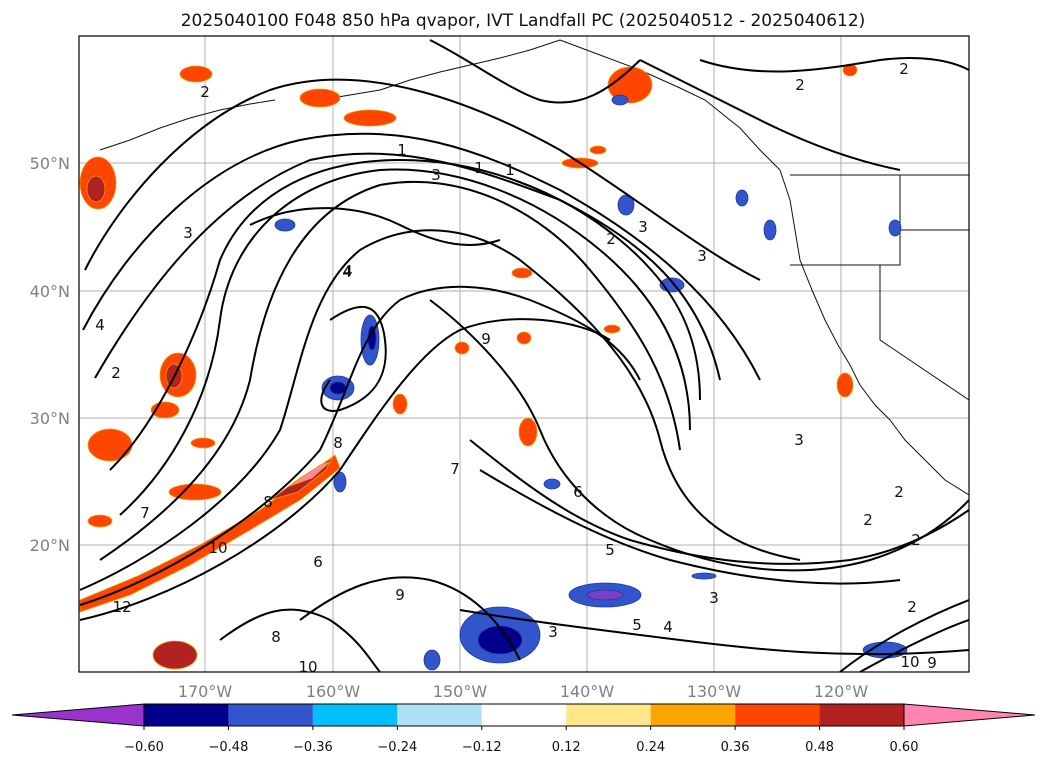  I want to click on colorbar-tick-label: −0.60, so click(144, 747).